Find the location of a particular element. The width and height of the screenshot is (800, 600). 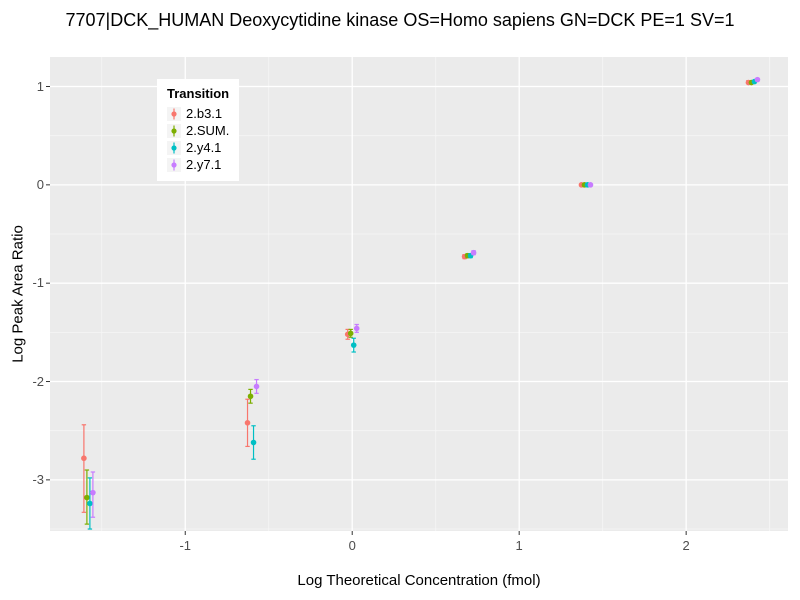

x-tick-label: -1 is located at coordinates (185, 545).